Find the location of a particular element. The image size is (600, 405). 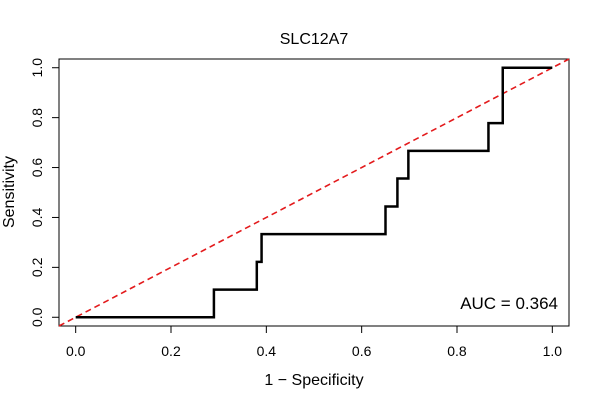

y-tick-label: 0.2 is located at coordinates (37, 267).